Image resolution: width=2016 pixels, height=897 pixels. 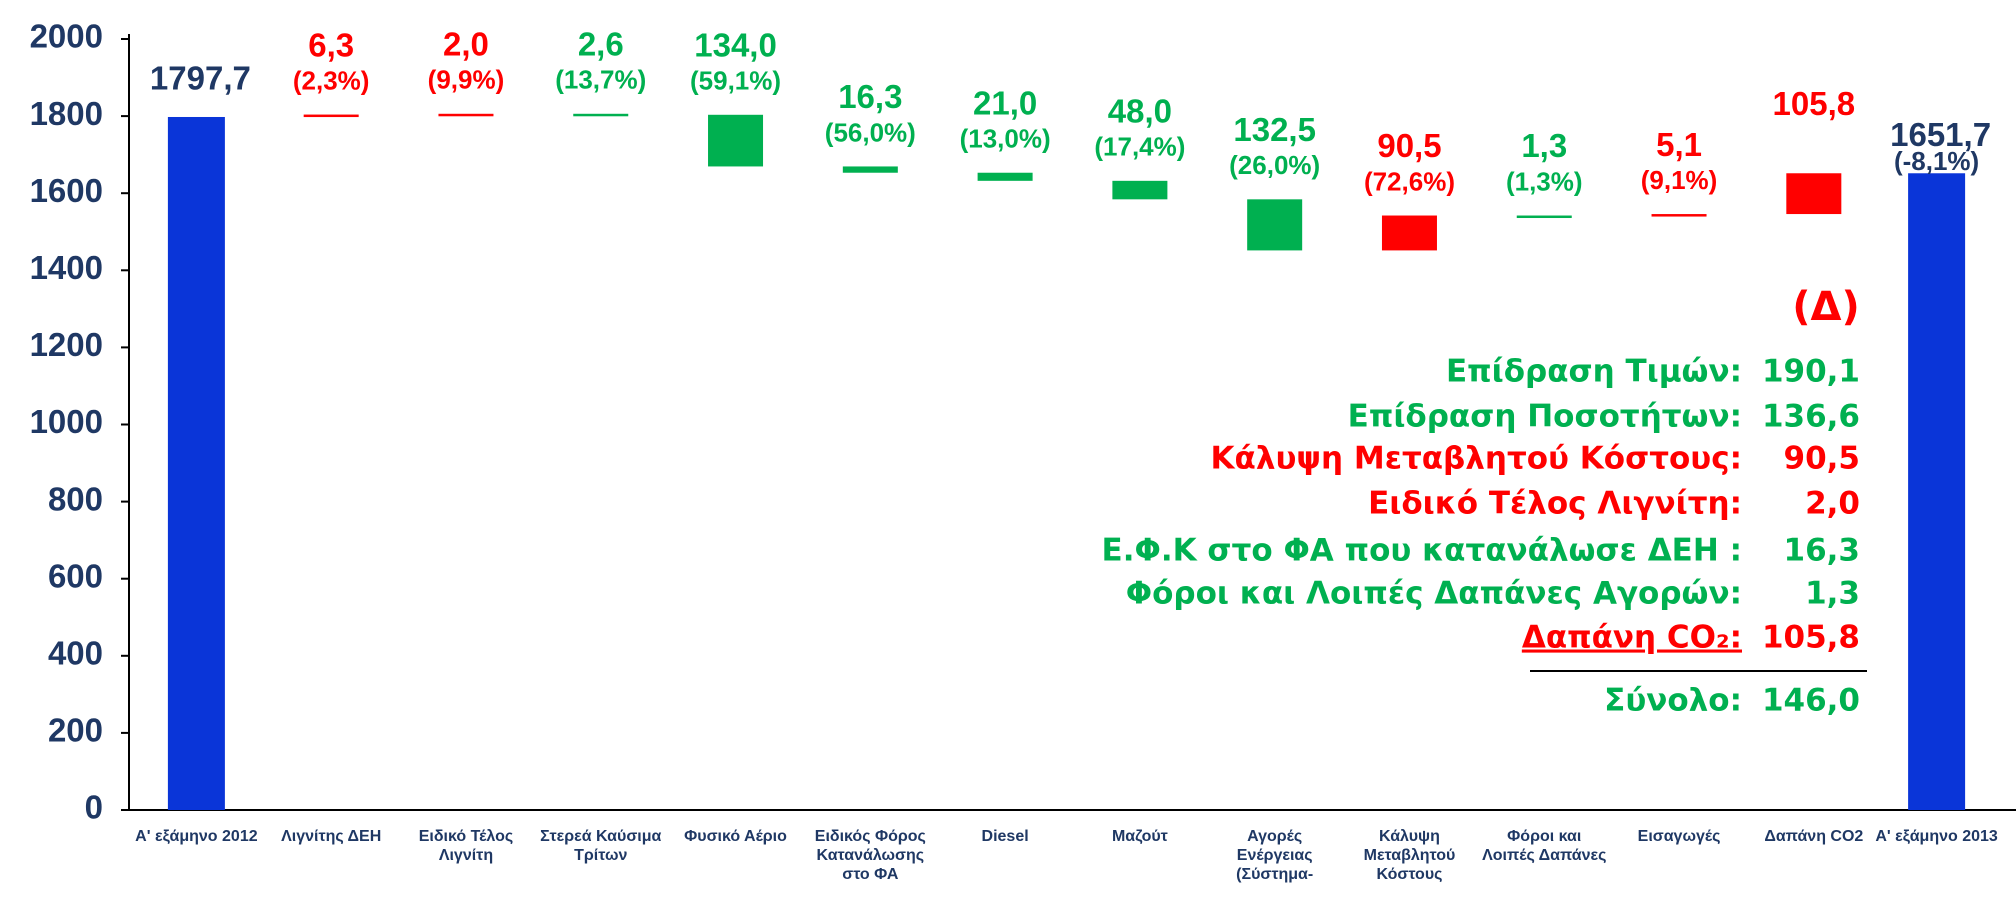 I want to click on x-tick-label: Αγορές Ενέργειας (Σύστημα-, so click(x=1275, y=855).